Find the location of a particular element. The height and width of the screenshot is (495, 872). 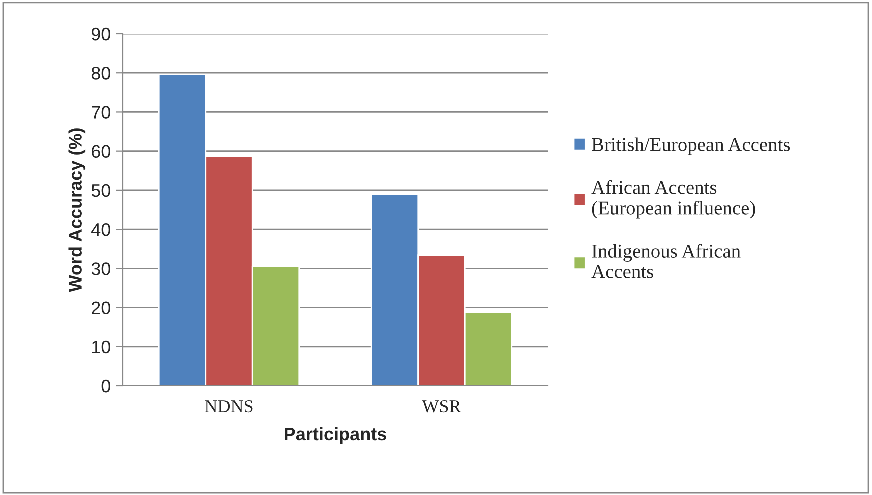

y-axis-title: Word Accuracy (%) is located at coordinates (77, 210).